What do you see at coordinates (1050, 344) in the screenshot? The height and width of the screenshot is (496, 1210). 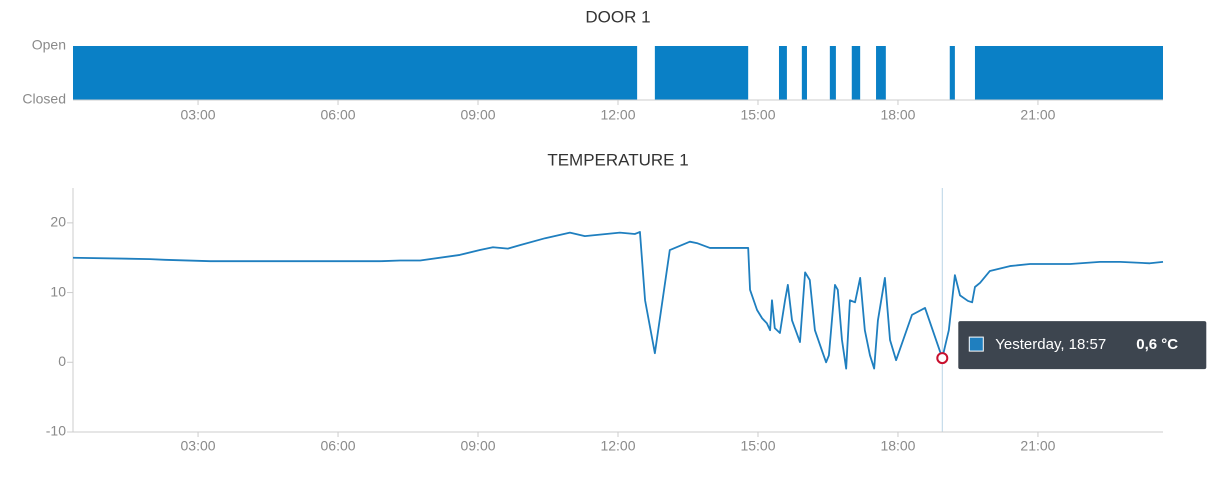 I see `tooltip-label: Yesterday, 18:57` at bounding box center [1050, 344].